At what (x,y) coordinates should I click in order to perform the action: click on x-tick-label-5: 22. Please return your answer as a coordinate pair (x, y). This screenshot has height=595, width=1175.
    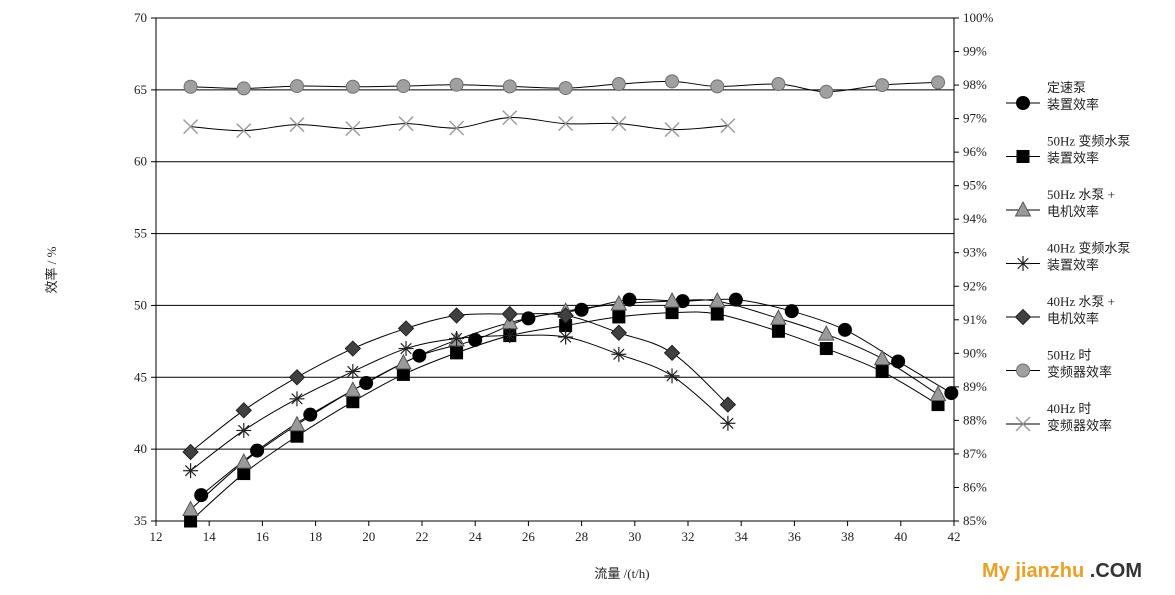
    Looking at the image, I should click on (422, 536).